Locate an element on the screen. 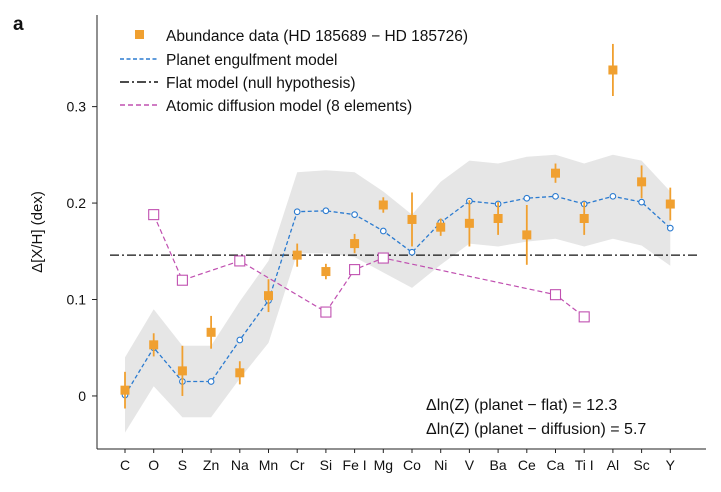  legend-label-planet: Planet engulfment model is located at coordinates (251, 60).